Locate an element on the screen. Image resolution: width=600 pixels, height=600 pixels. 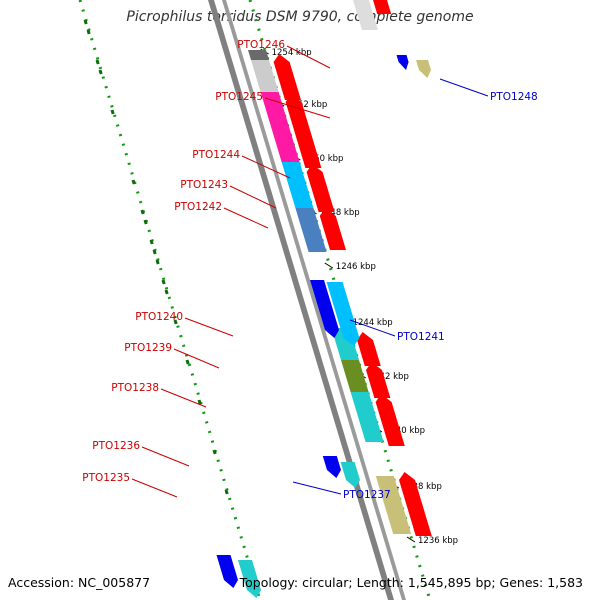
forward-gene-label: PTO1244 is located at coordinates (216, 155).